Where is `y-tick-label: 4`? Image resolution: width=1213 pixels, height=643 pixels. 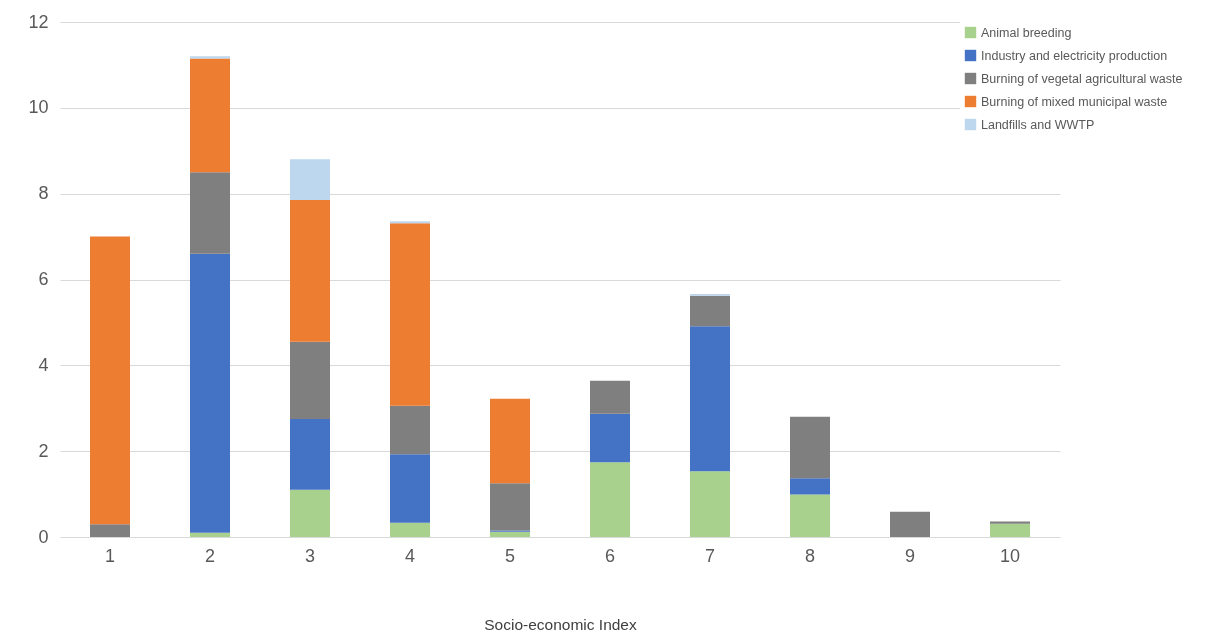 y-tick-label: 4 is located at coordinates (43, 364).